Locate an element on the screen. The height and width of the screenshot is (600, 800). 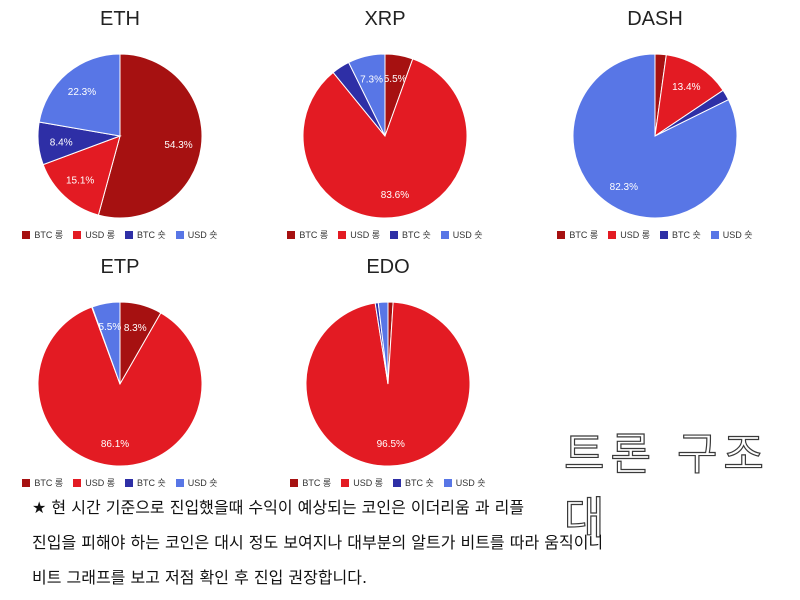
slice-data-label: 54.3% is located at coordinates (178, 145).